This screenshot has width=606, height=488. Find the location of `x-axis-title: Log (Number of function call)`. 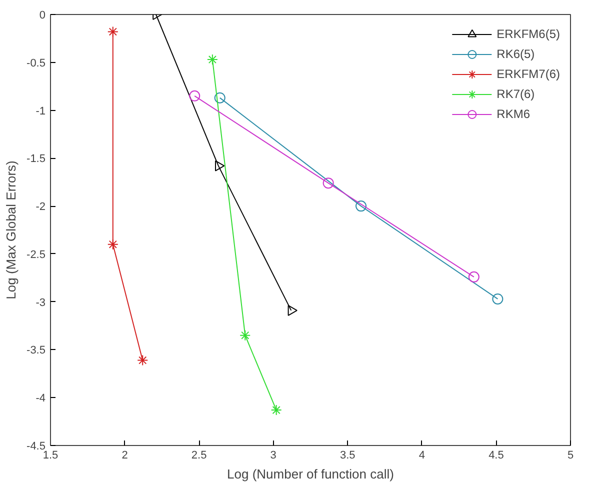

x-axis-title: Log (Number of function call) is located at coordinates (310, 474).